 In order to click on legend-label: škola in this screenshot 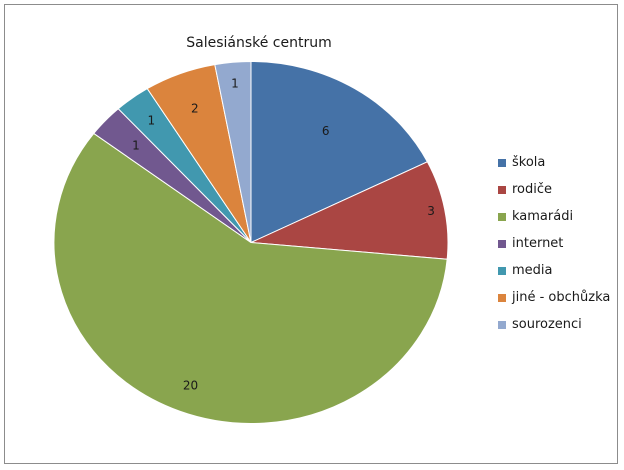, I will do `click(529, 162)`.